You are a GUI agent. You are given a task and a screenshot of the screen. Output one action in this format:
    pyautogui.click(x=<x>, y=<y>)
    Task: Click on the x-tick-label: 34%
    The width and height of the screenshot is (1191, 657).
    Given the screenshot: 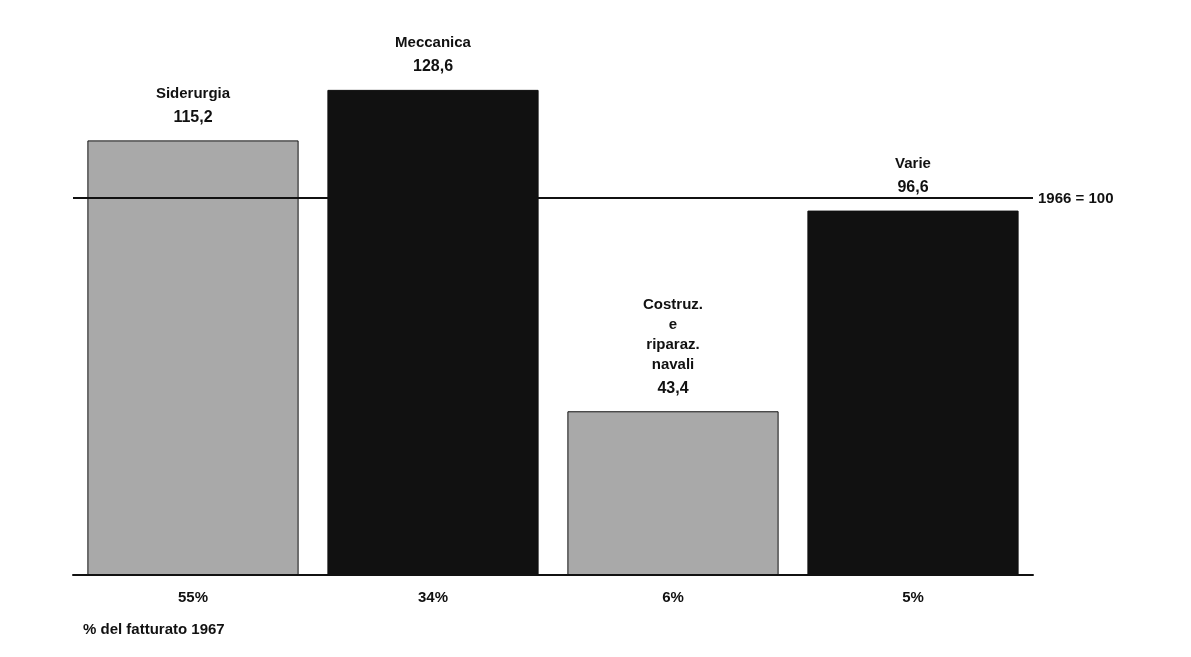 What is the action you would take?
    pyautogui.click(x=433, y=596)
    